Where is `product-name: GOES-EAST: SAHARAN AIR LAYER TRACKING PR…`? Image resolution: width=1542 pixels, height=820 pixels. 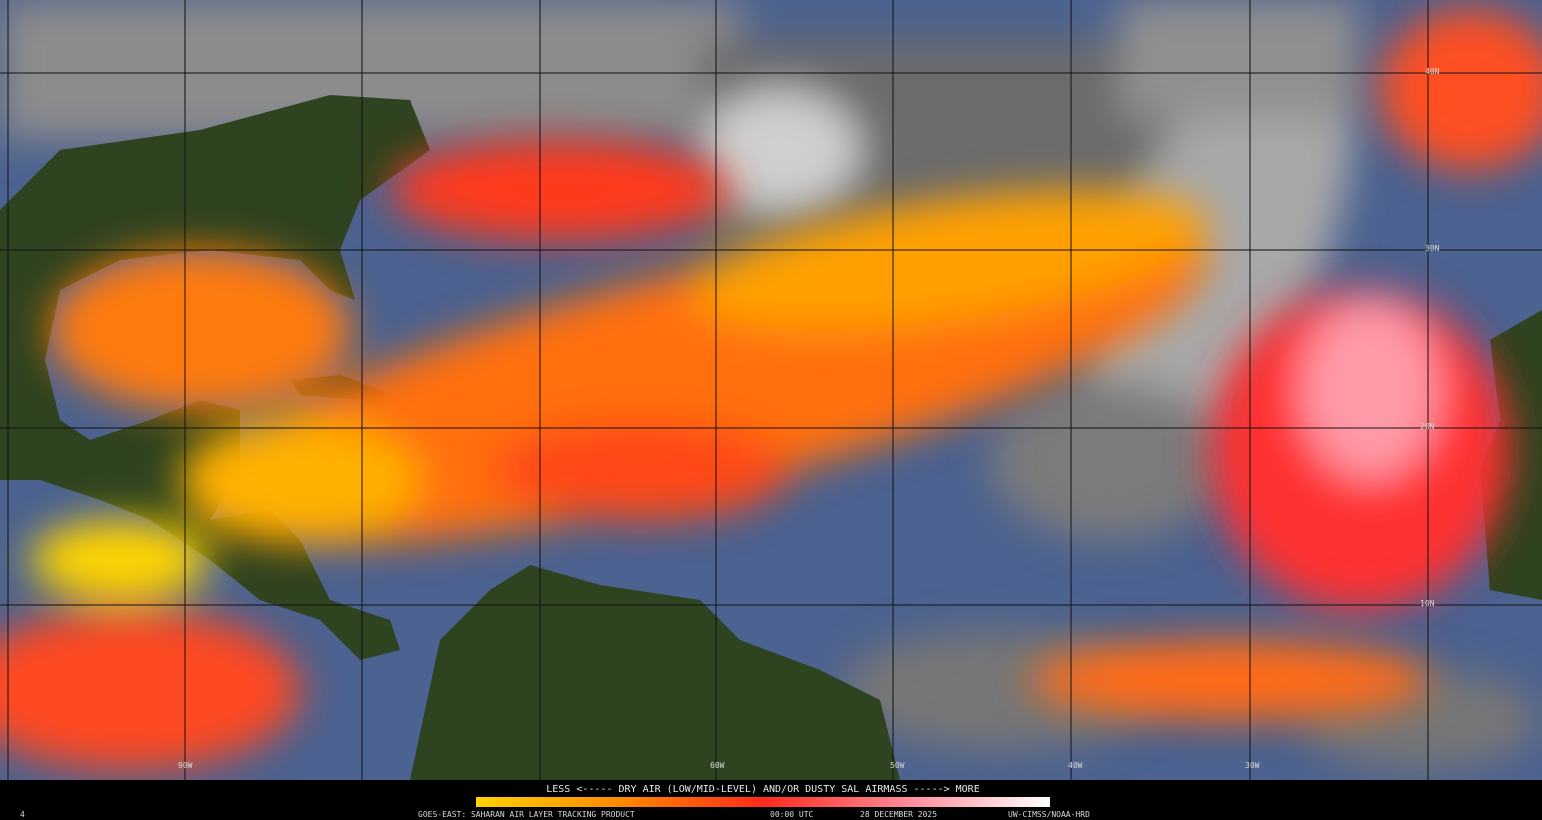 product-name: GOES-EAST: SAHARAN AIR LAYER TRACKING PR… is located at coordinates (526, 814).